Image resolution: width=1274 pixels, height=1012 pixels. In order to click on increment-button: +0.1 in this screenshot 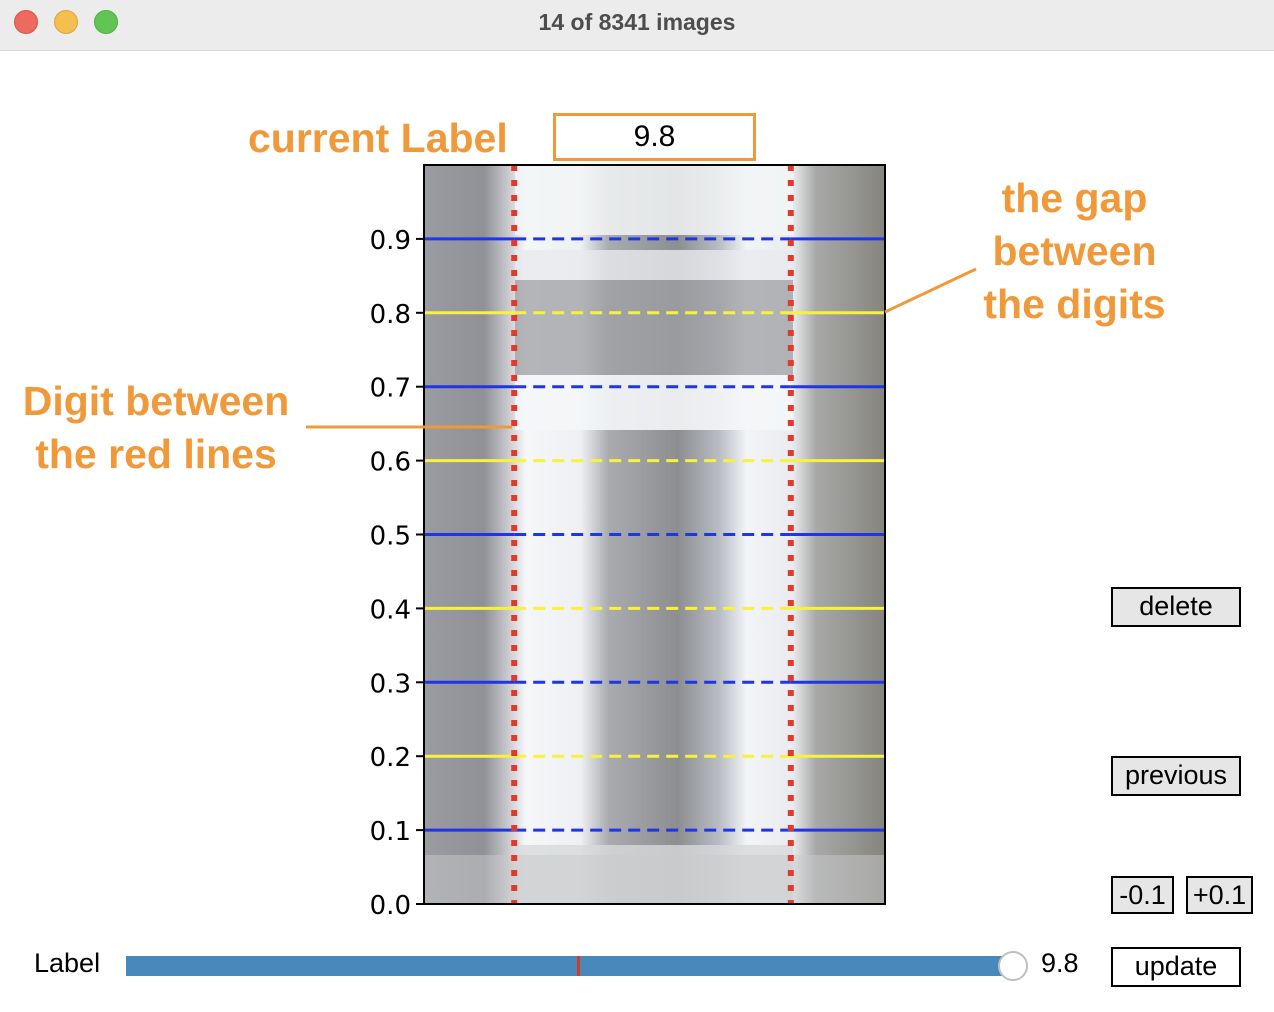, I will do `click(1219, 895)`.